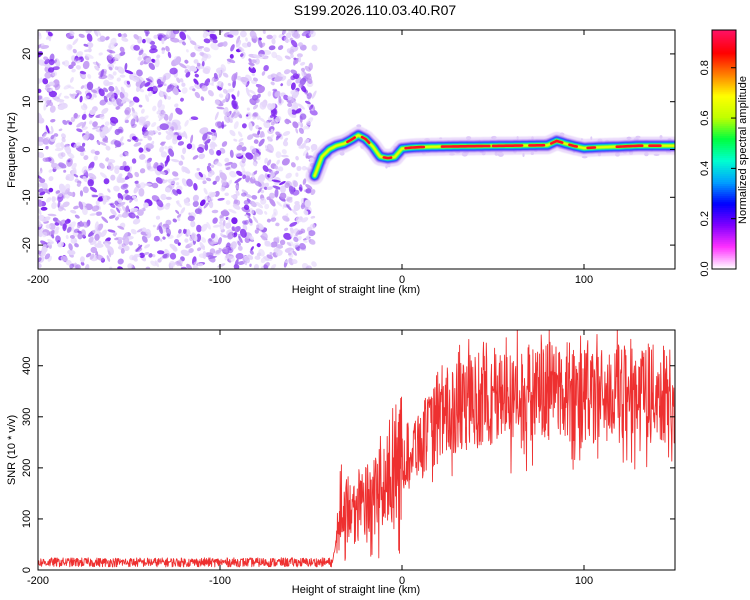 This screenshot has width=750, height=600. What do you see at coordinates (724, 149) in the screenshot?
I see `colorbar-frame` at bounding box center [724, 149].